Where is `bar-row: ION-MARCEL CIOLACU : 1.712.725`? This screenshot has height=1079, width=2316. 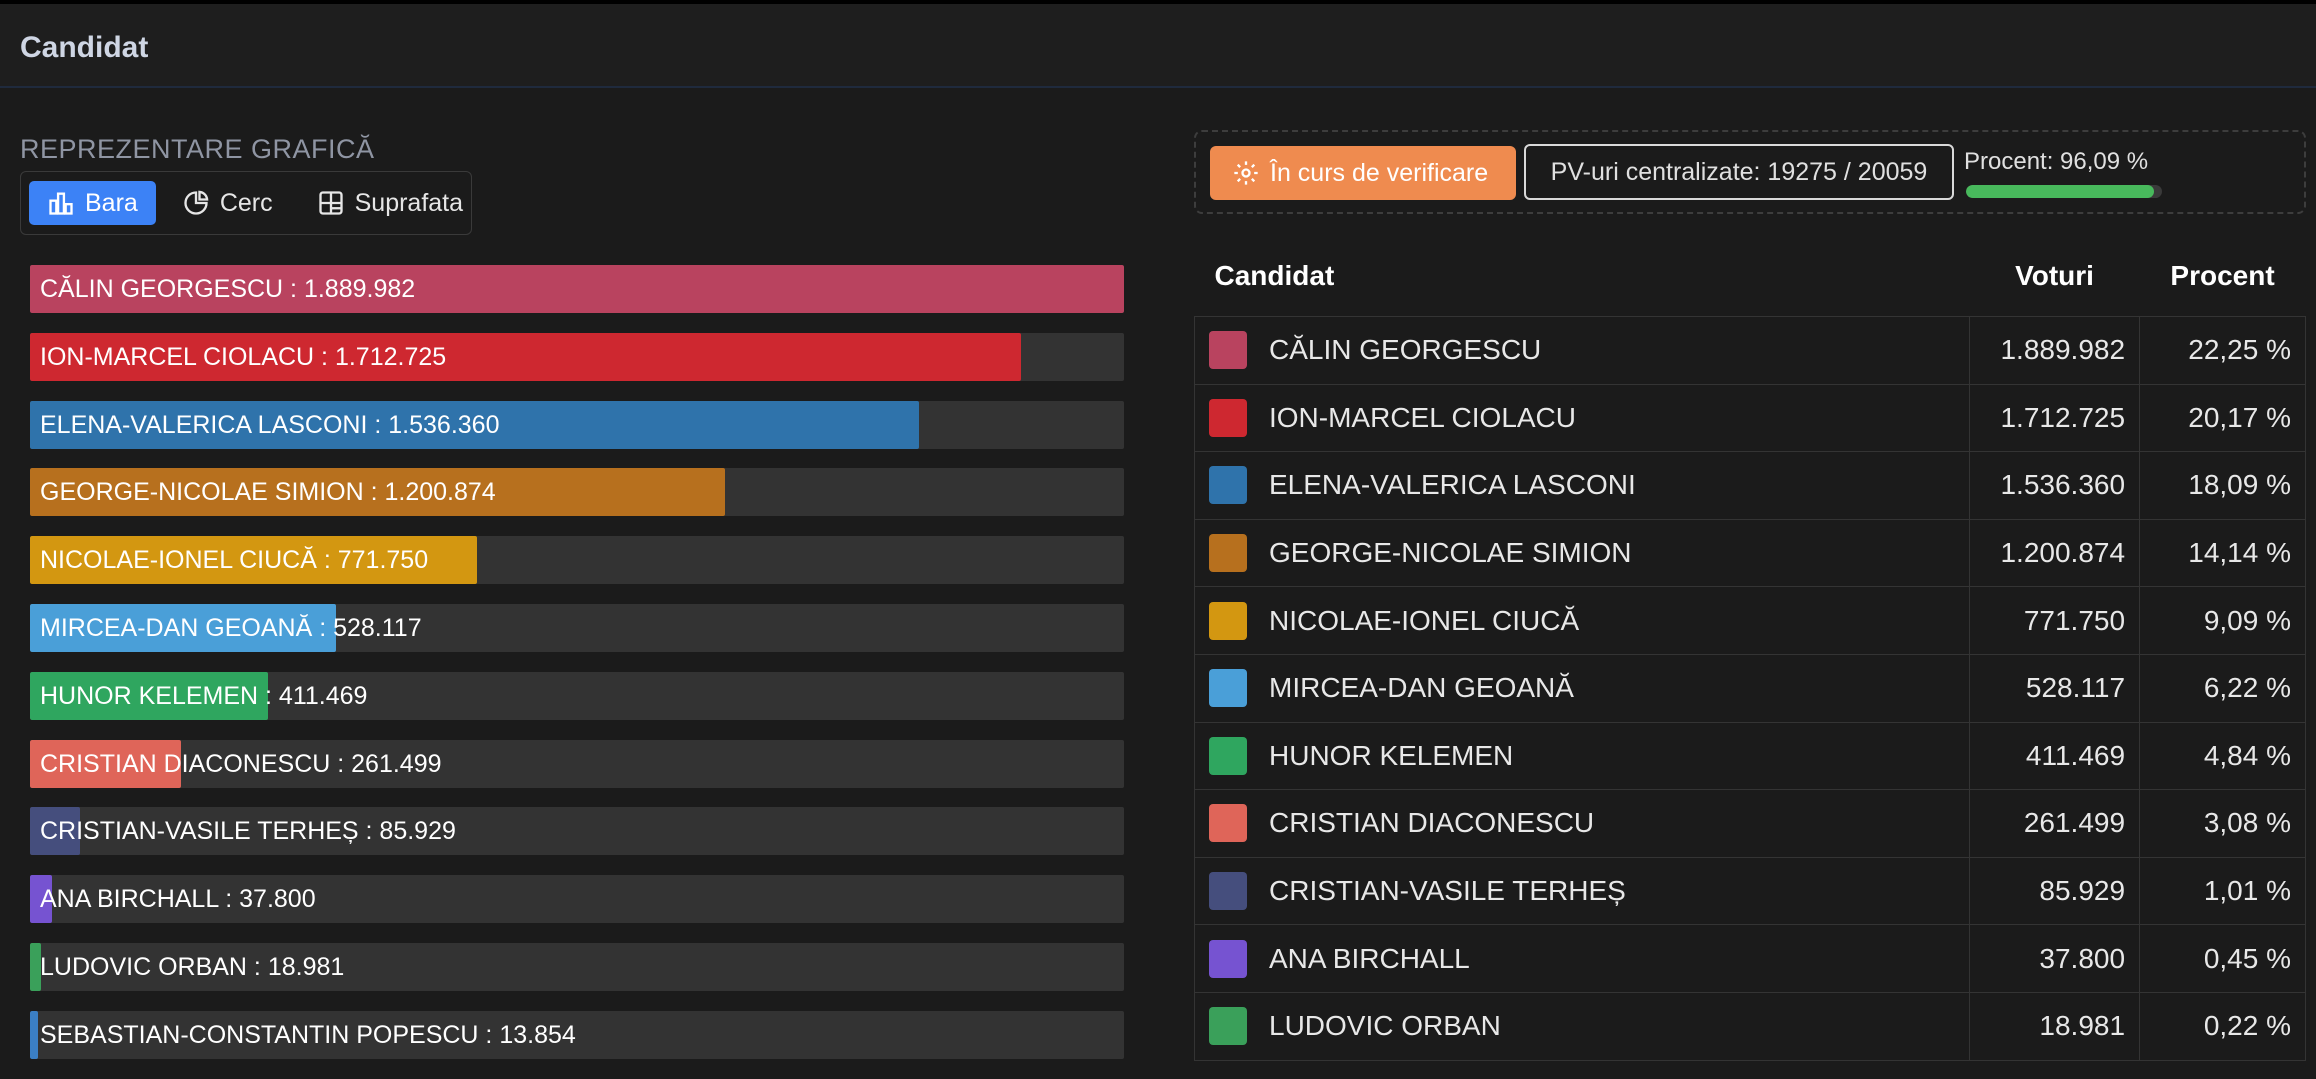 bar-row: ION-MARCEL CIOLACU : 1.712.725 is located at coordinates (577, 356).